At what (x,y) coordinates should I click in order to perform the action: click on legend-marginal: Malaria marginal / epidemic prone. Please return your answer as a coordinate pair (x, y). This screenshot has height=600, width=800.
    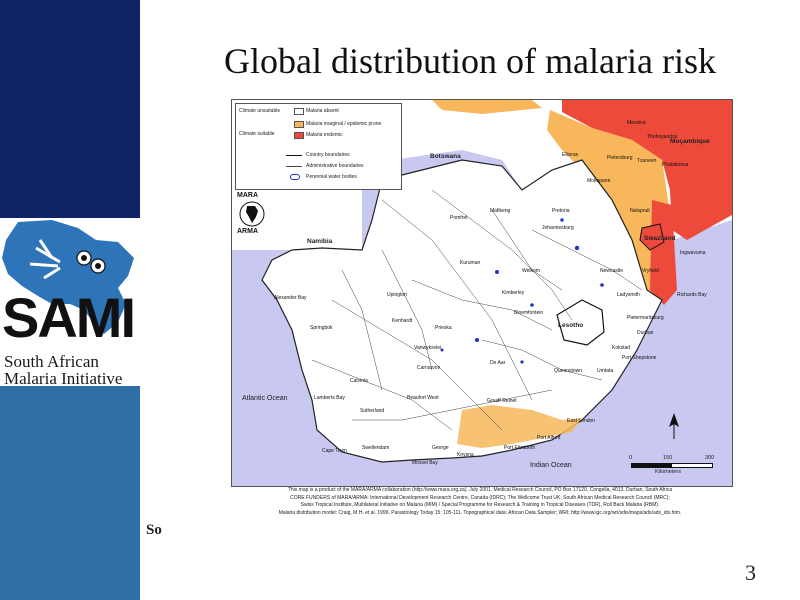
    Looking at the image, I should click on (344, 124).